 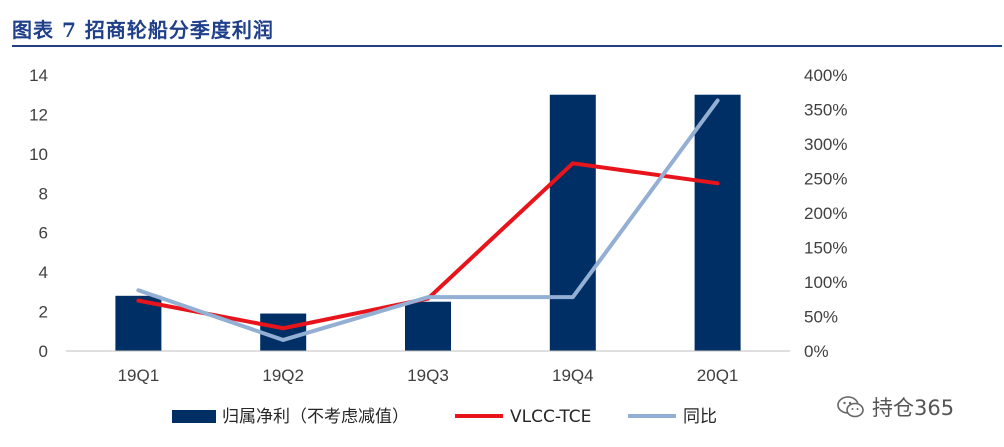 I want to click on legend: 归属净利（不考虑减值） VLCC-TCE 同比, so click(x=444, y=417).